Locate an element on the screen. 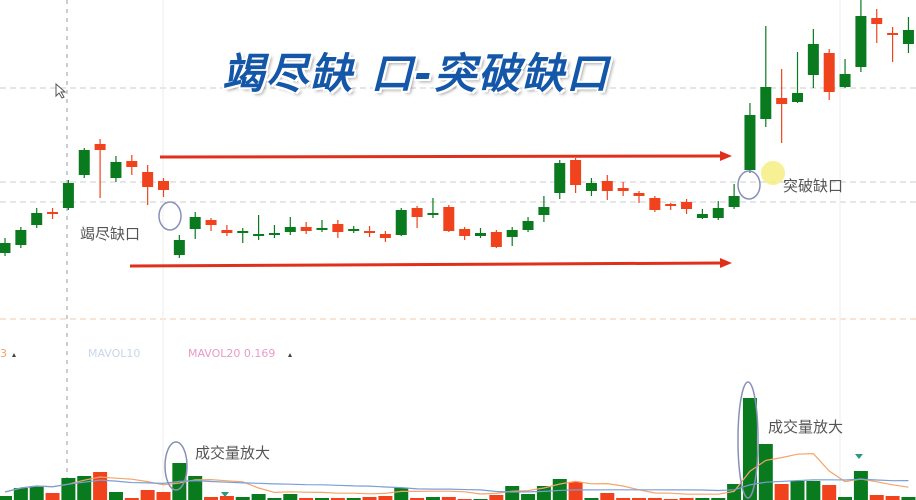 Image resolution: width=916 pixels, height=500 pixels. mavol10-label: MAVOL10 is located at coordinates (114, 353).